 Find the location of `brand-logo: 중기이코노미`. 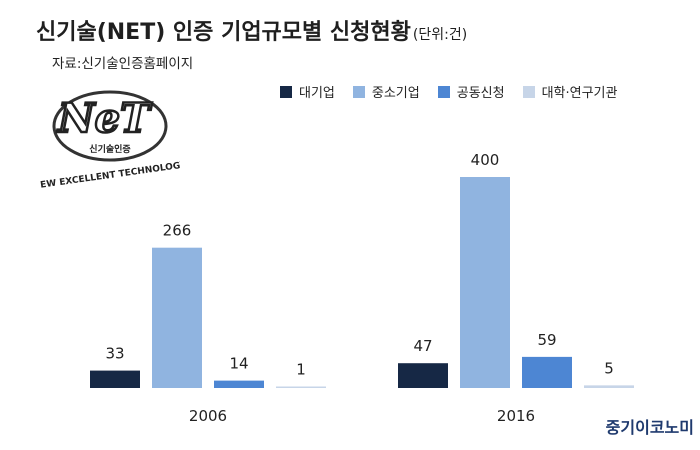

brand-logo: 중기이코노미 is located at coordinates (649, 427).